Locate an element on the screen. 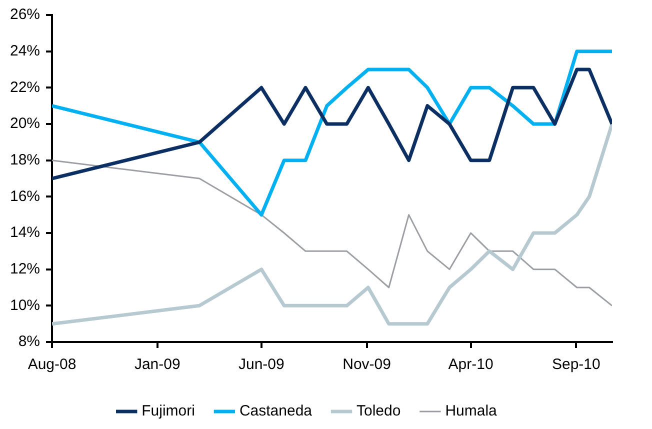 This screenshot has width=652, height=429. y-tick-label: 14% is located at coordinates (25, 233).